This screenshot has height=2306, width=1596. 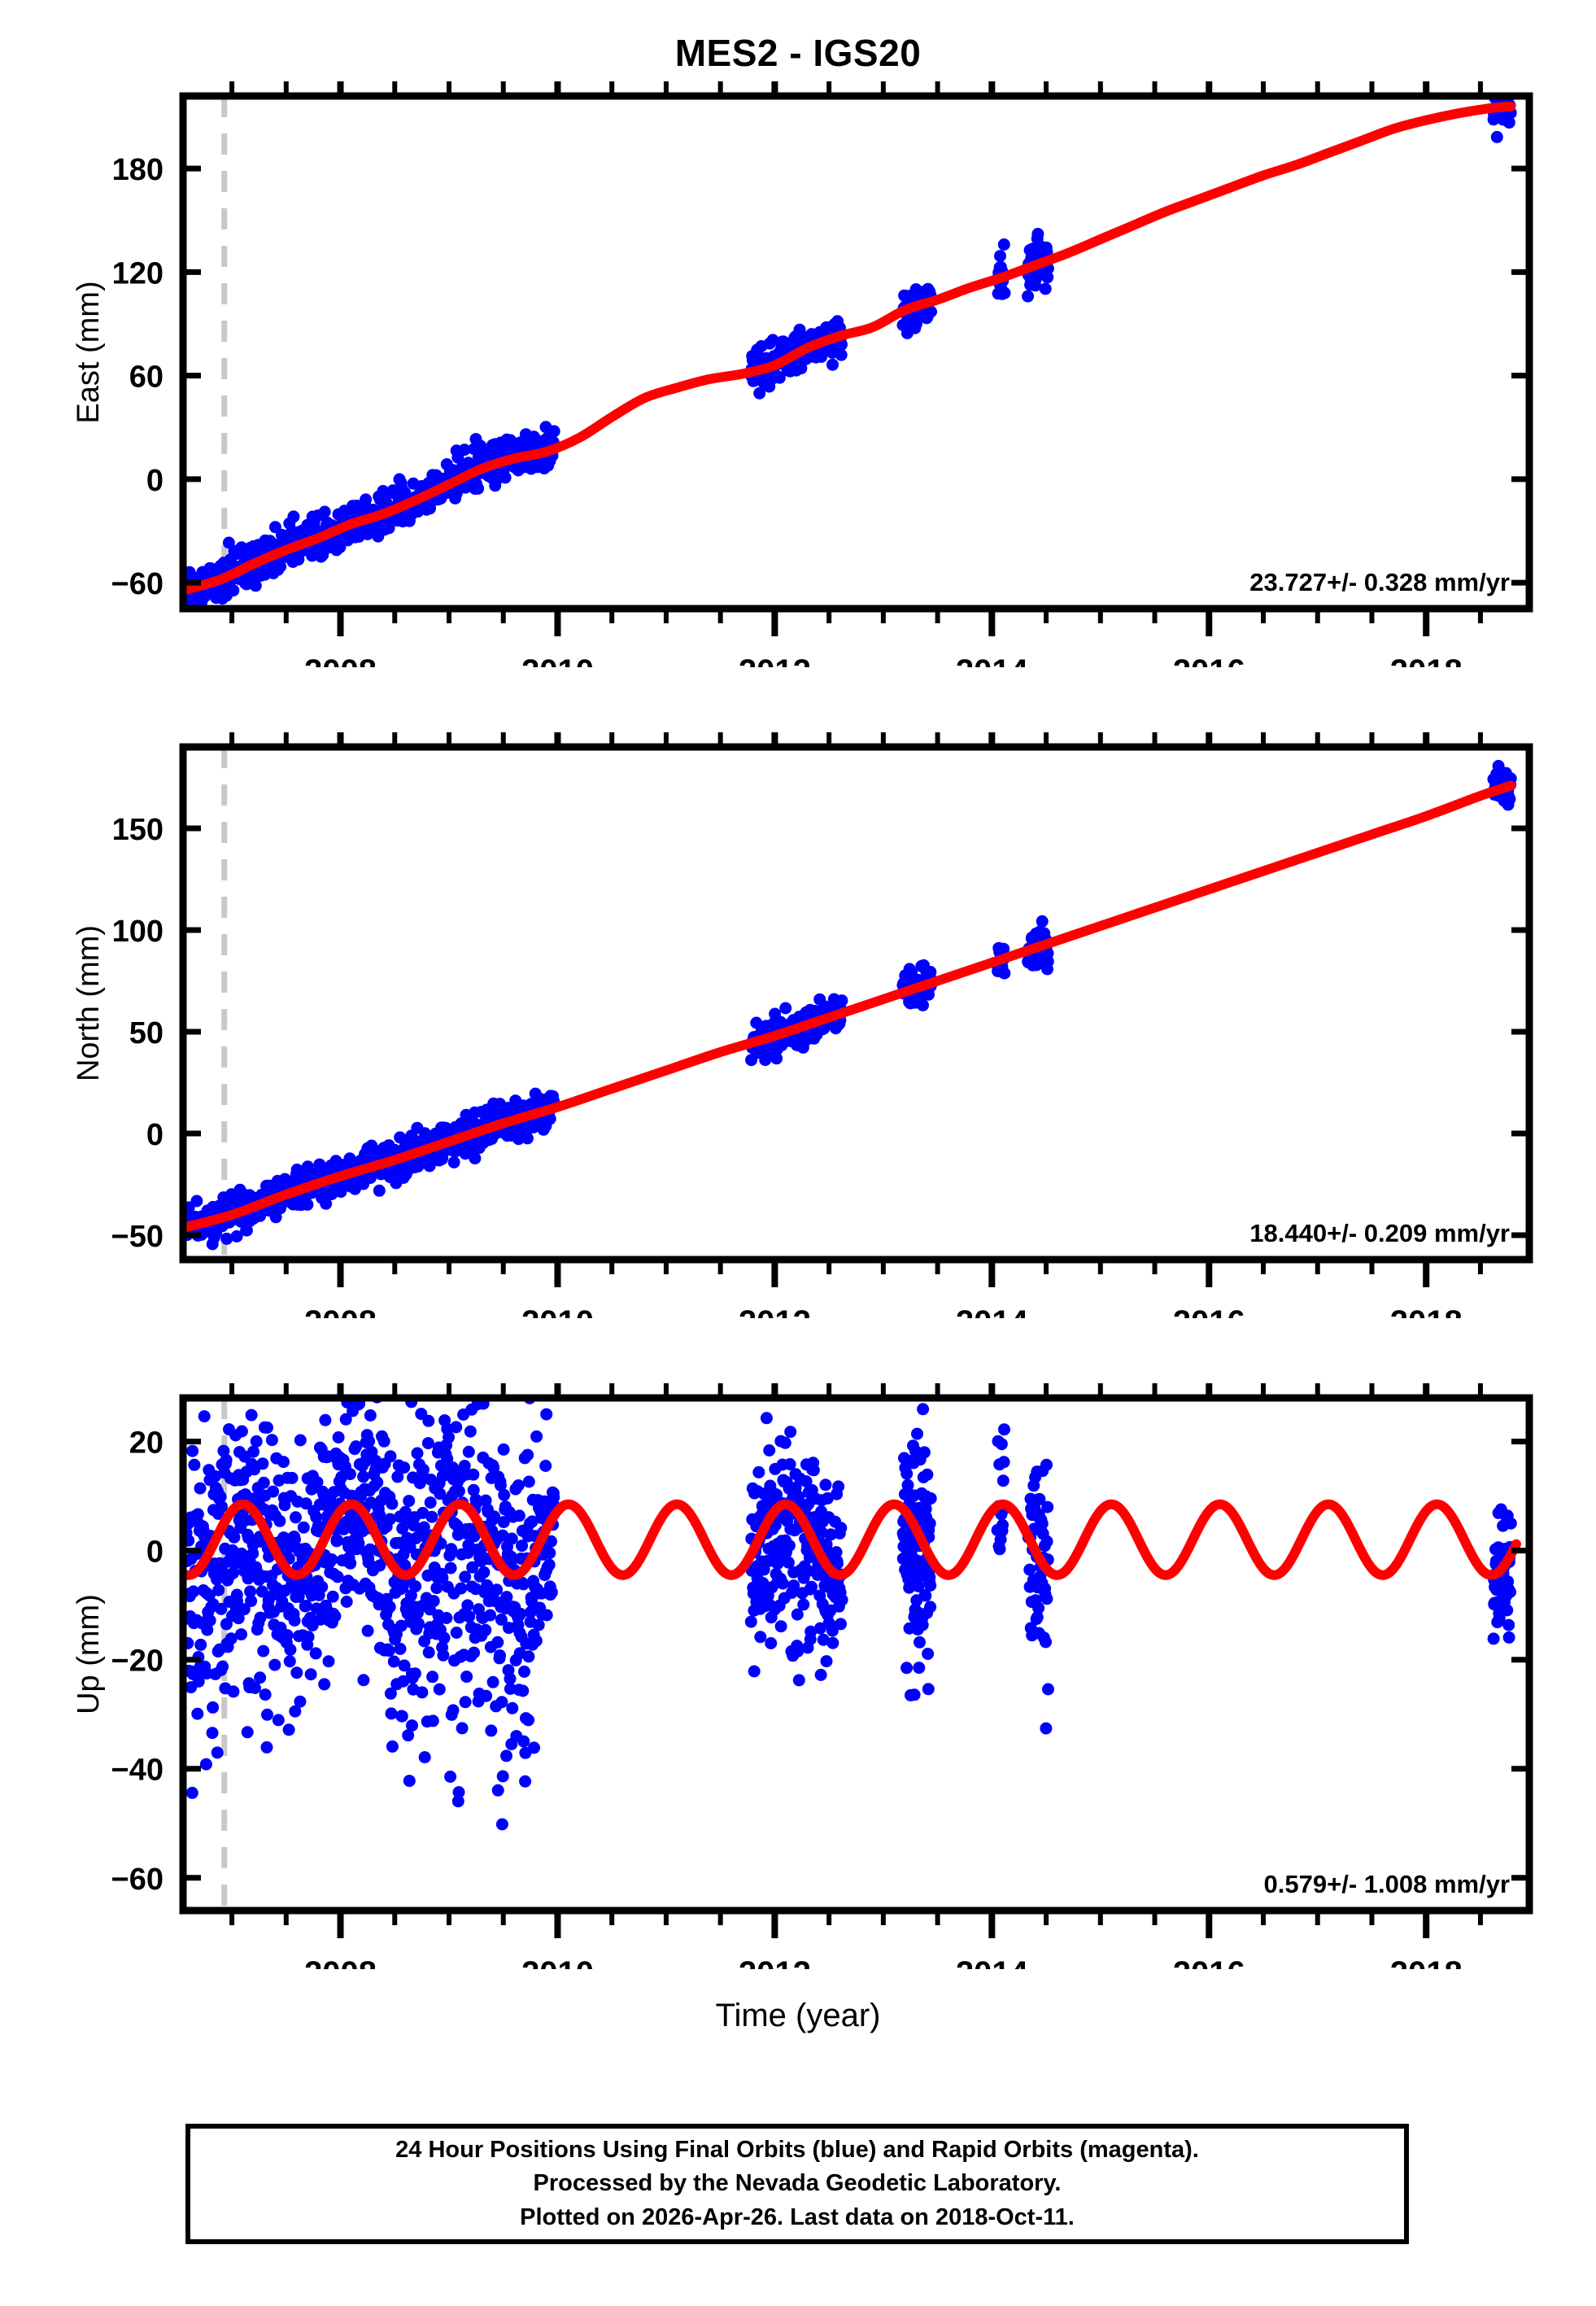 What do you see at coordinates (798, 53) in the screenshot?
I see `page-title: MES2 - IGS20` at bounding box center [798, 53].